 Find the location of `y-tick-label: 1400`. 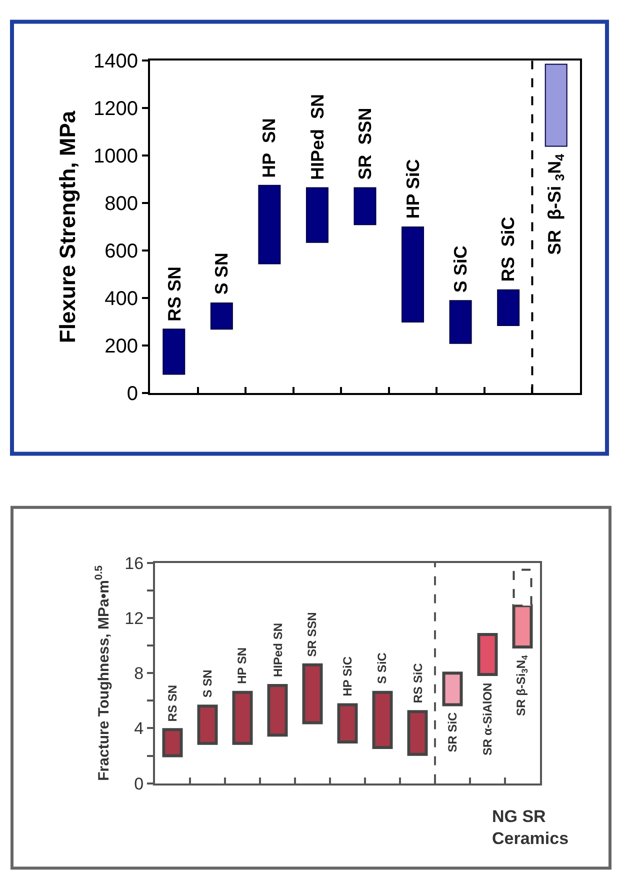

y-tick-label: 1400 is located at coordinates (116, 61).